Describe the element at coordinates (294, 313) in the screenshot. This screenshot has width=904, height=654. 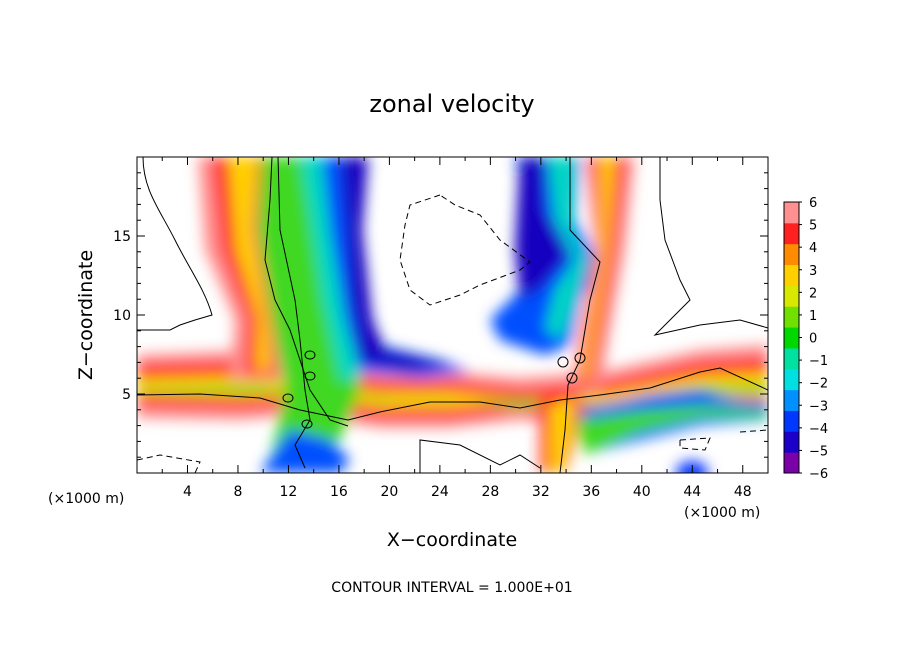
I see `contour-solid-updraft-left` at that location.